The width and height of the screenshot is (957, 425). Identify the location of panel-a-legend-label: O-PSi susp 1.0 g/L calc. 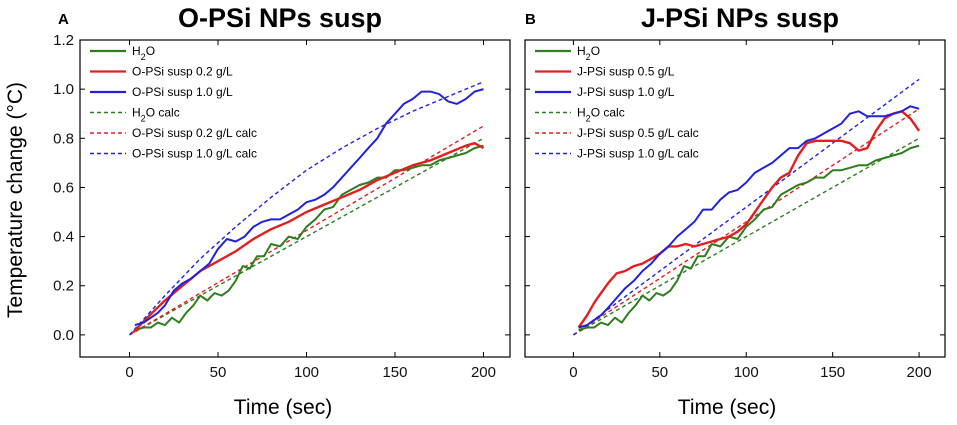
(194, 154).